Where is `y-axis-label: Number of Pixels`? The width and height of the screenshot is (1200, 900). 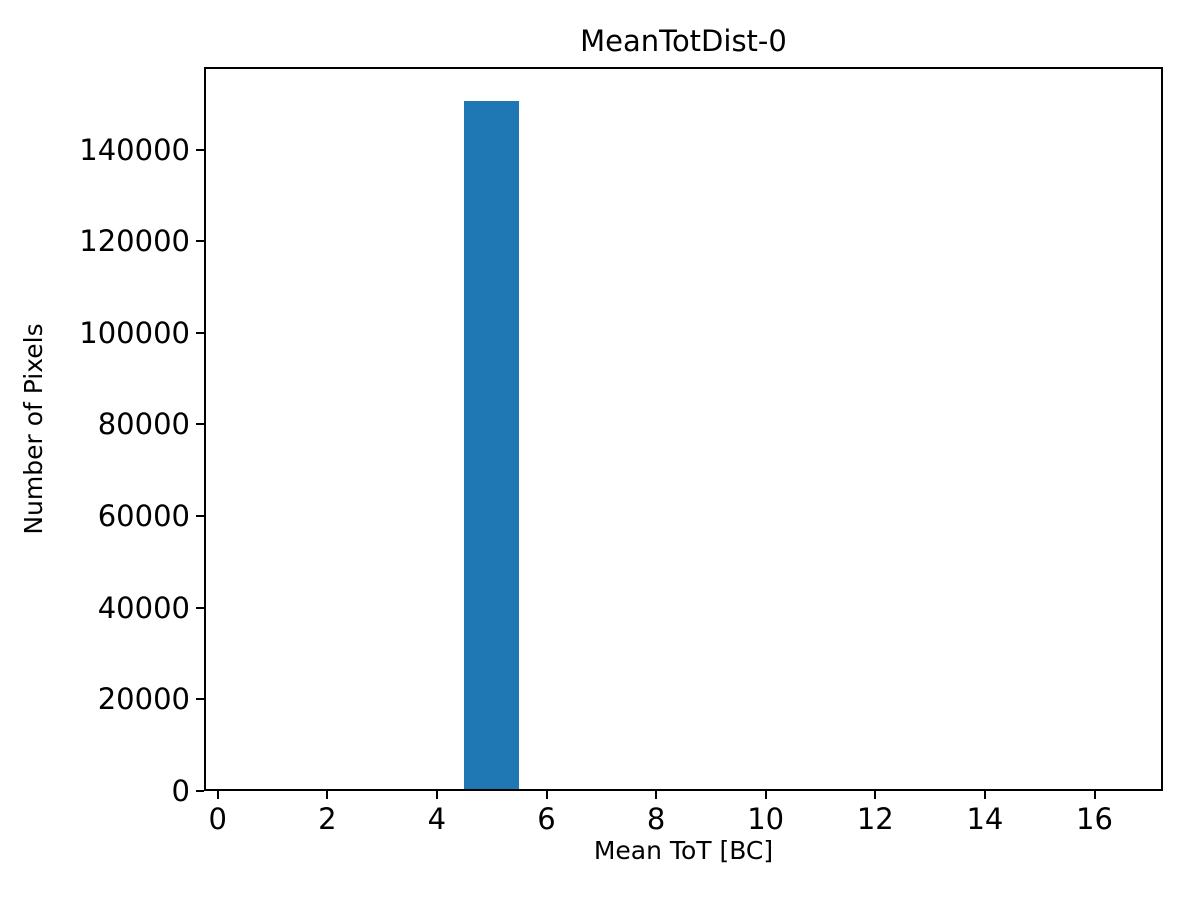 y-axis-label: Number of Pixels is located at coordinates (33, 429).